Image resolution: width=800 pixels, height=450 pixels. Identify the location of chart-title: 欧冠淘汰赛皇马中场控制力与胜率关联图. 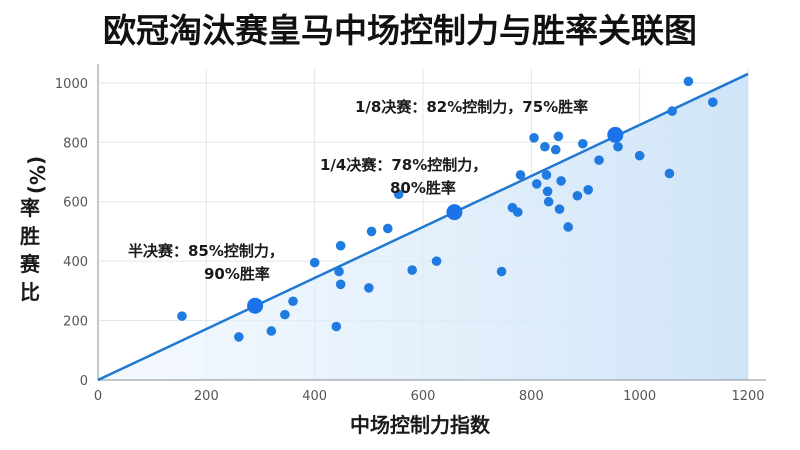
(400, 30).